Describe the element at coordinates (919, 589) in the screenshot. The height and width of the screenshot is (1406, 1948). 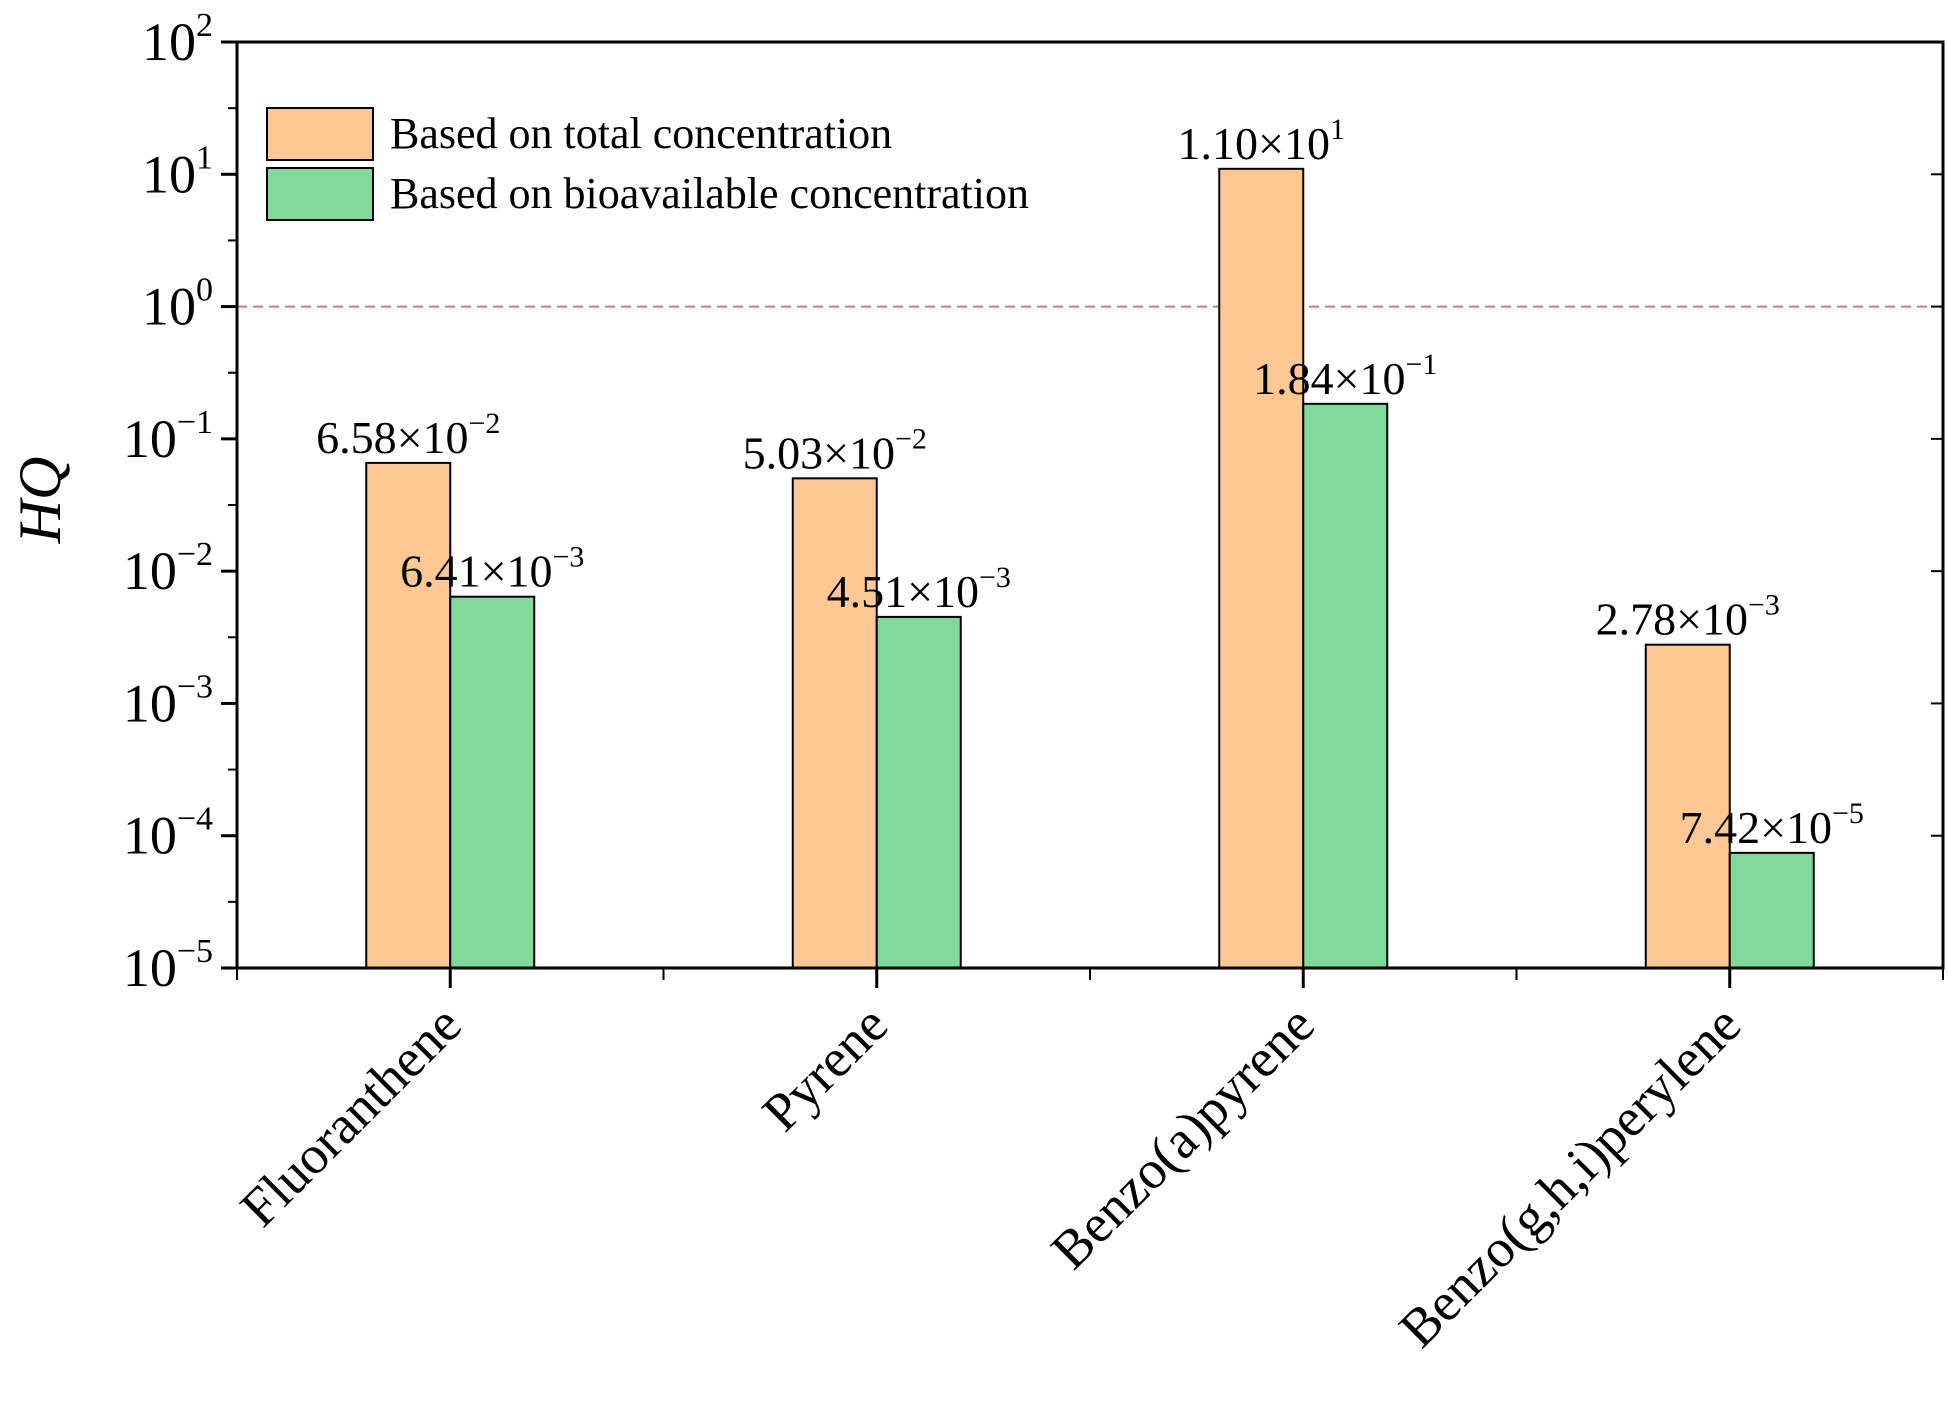
I see `data-label-bioavailable-1: 4.51×10⁻³` at that location.